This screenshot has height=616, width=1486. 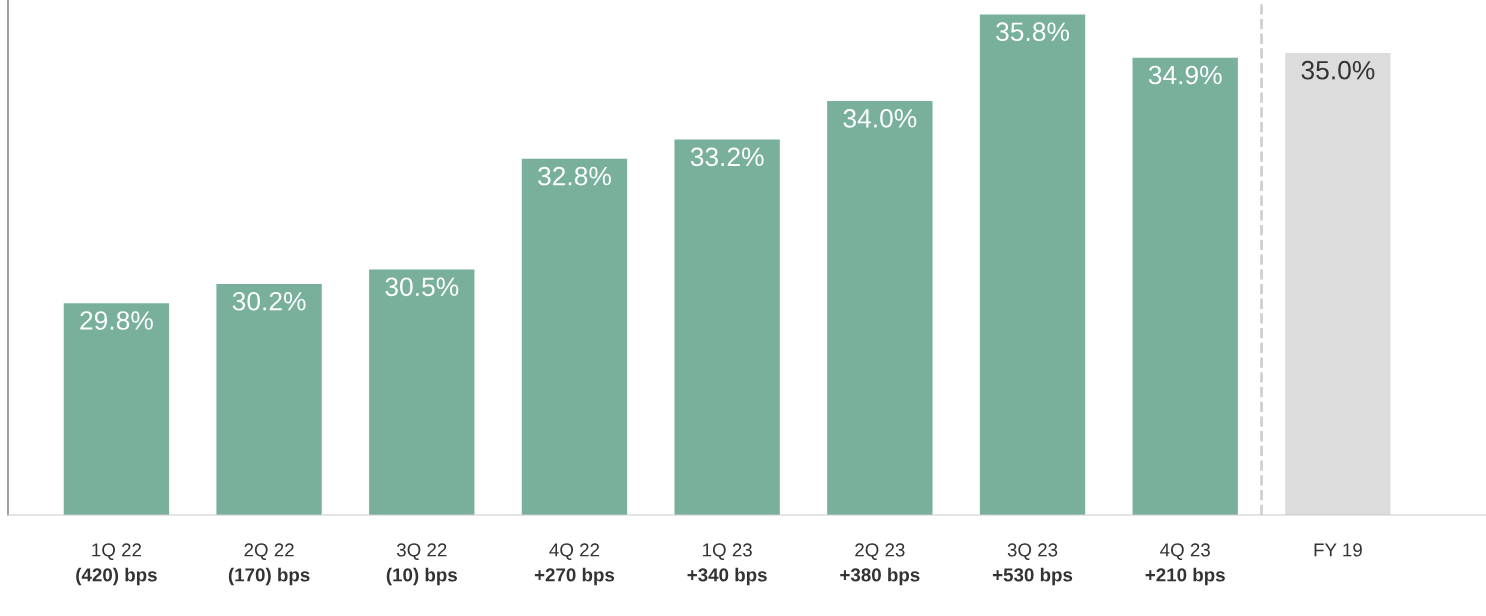 What do you see at coordinates (574, 176) in the screenshot?
I see `data-label: 32.8%` at bounding box center [574, 176].